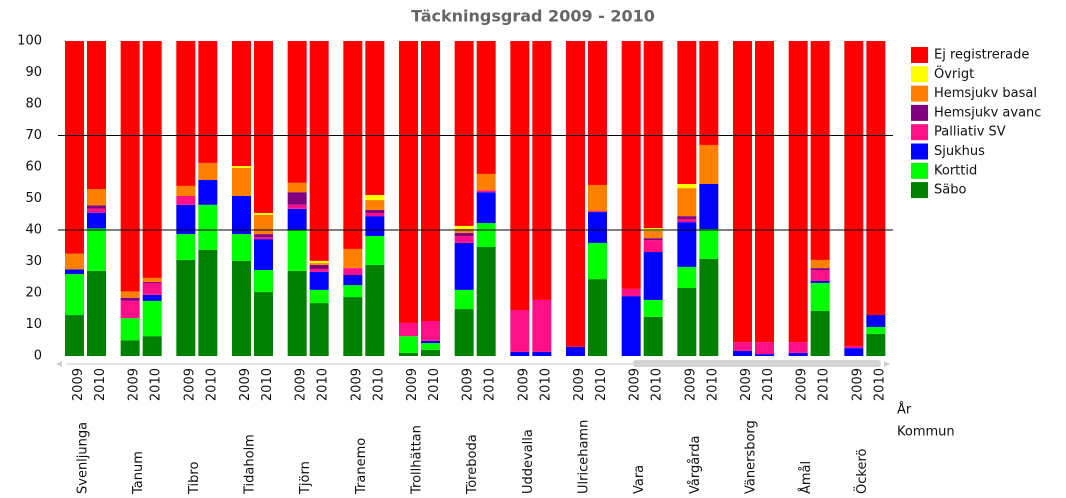  I want to click on group-label: Tranemo, so click(361, 466).